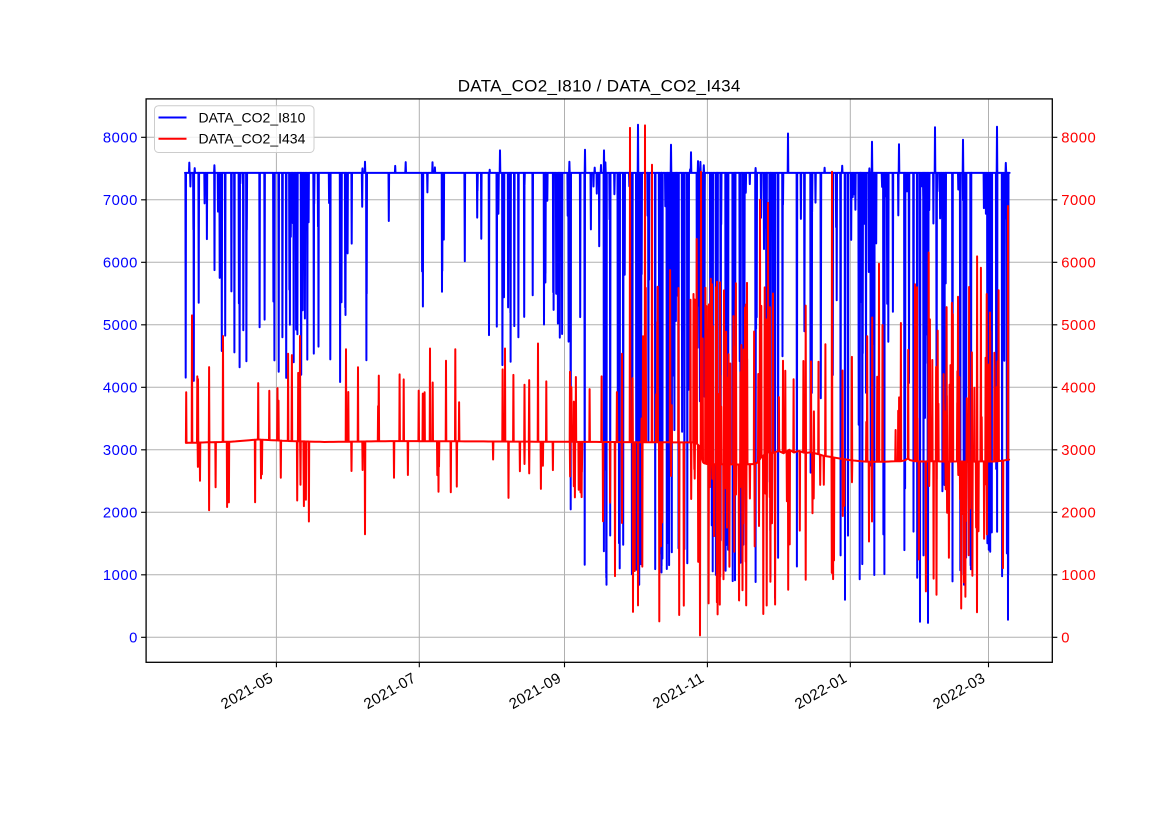 The width and height of the screenshot is (1169, 832). What do you see at coordinates (252, 117) in the screenshot?
I see `svg-text: DATA_CO2_I810` at bounding box center [252, 117].